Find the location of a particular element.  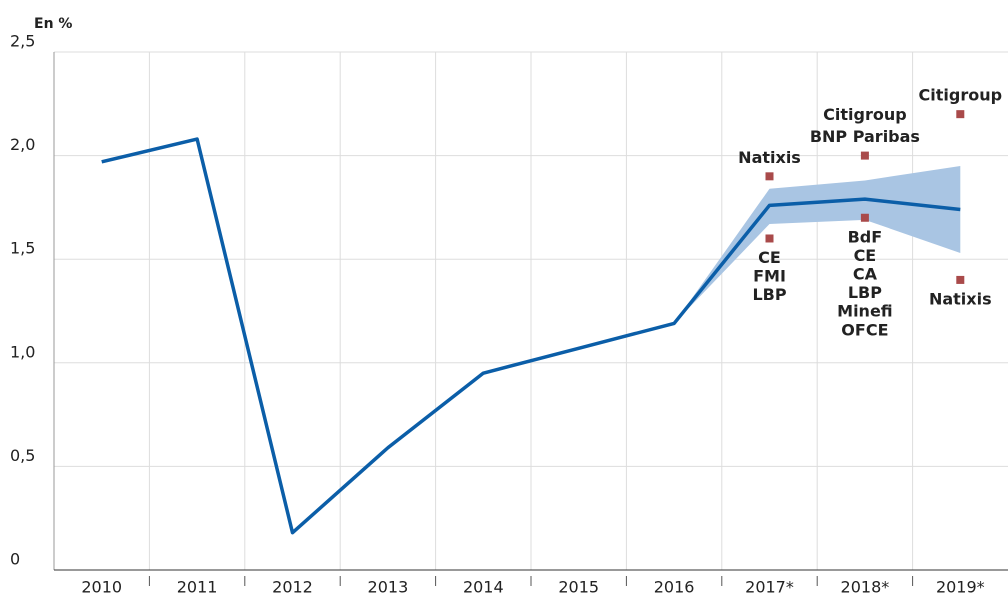

forecast-label: FMI is located at coordinates (769, 276).